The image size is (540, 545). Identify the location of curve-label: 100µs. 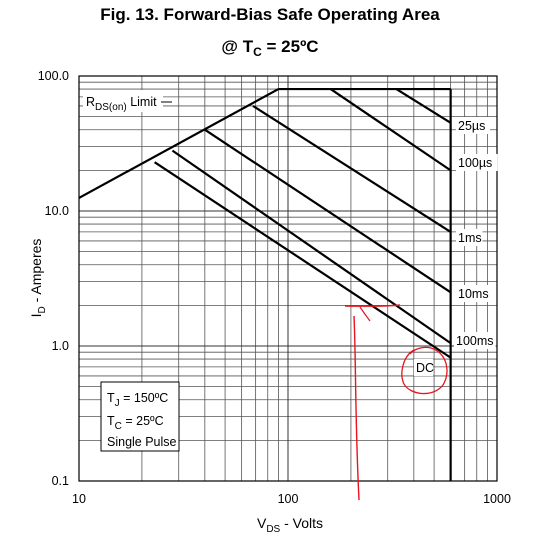
(475, 163).